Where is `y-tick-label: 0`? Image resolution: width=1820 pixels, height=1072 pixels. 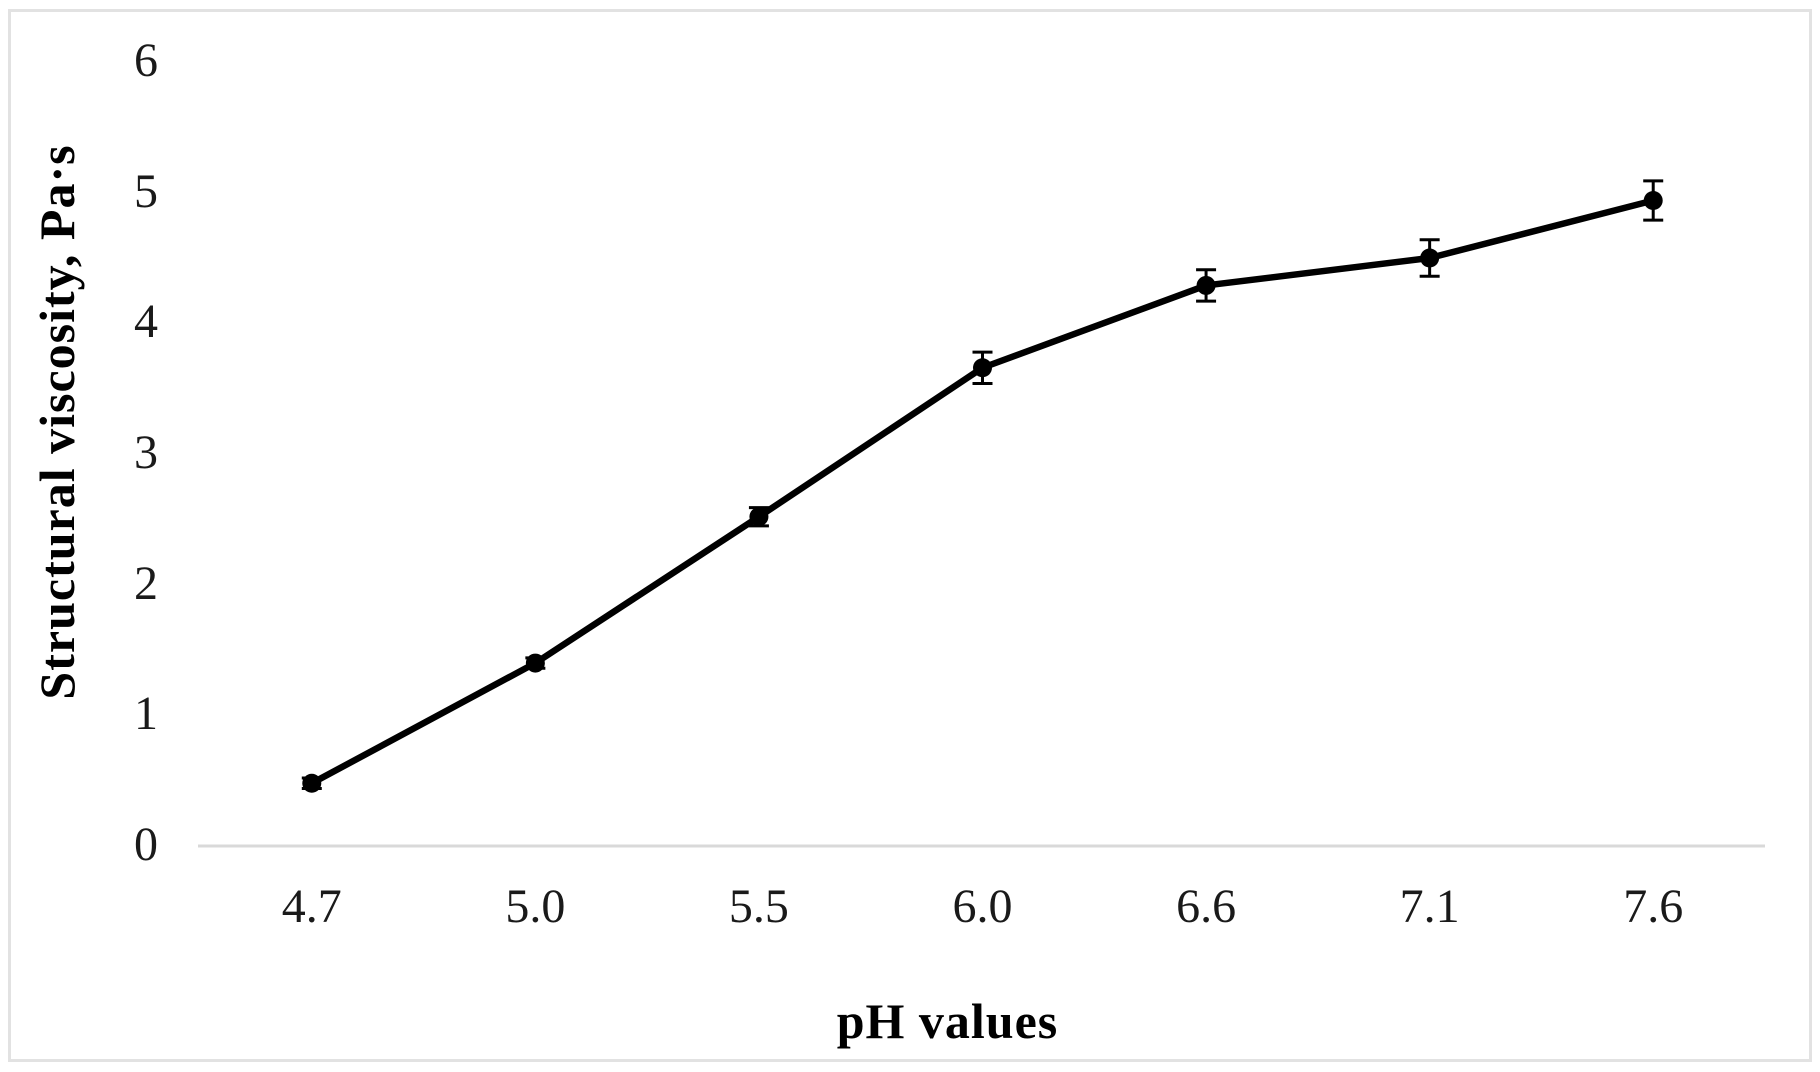 y-tick-label: 0 is located at coordinates (146, 844).